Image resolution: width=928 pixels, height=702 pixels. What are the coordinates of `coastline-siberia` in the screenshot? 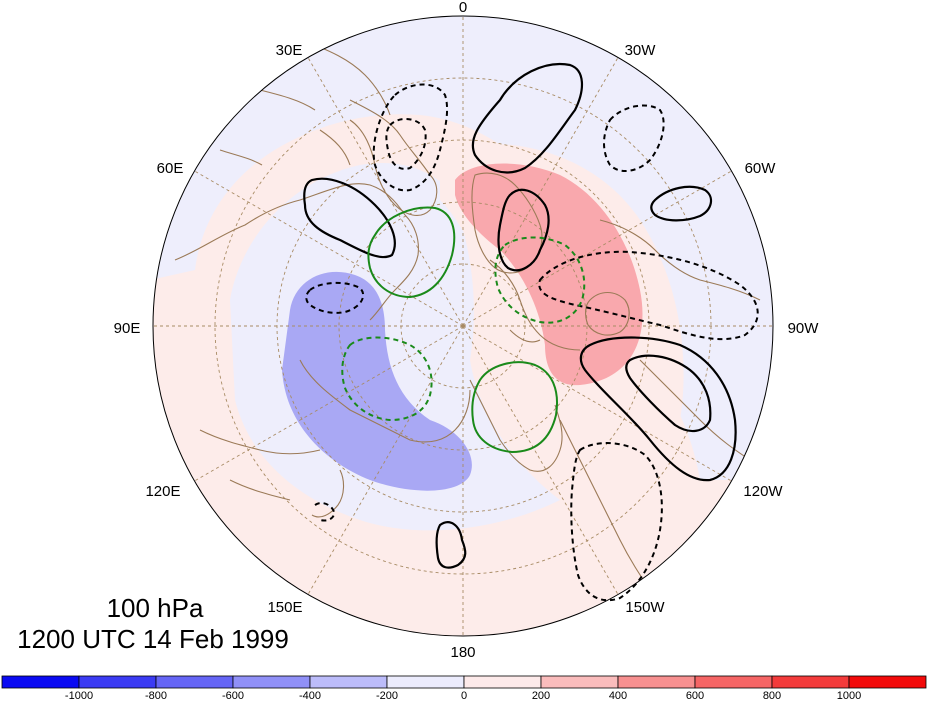 It's located at (385, 401).